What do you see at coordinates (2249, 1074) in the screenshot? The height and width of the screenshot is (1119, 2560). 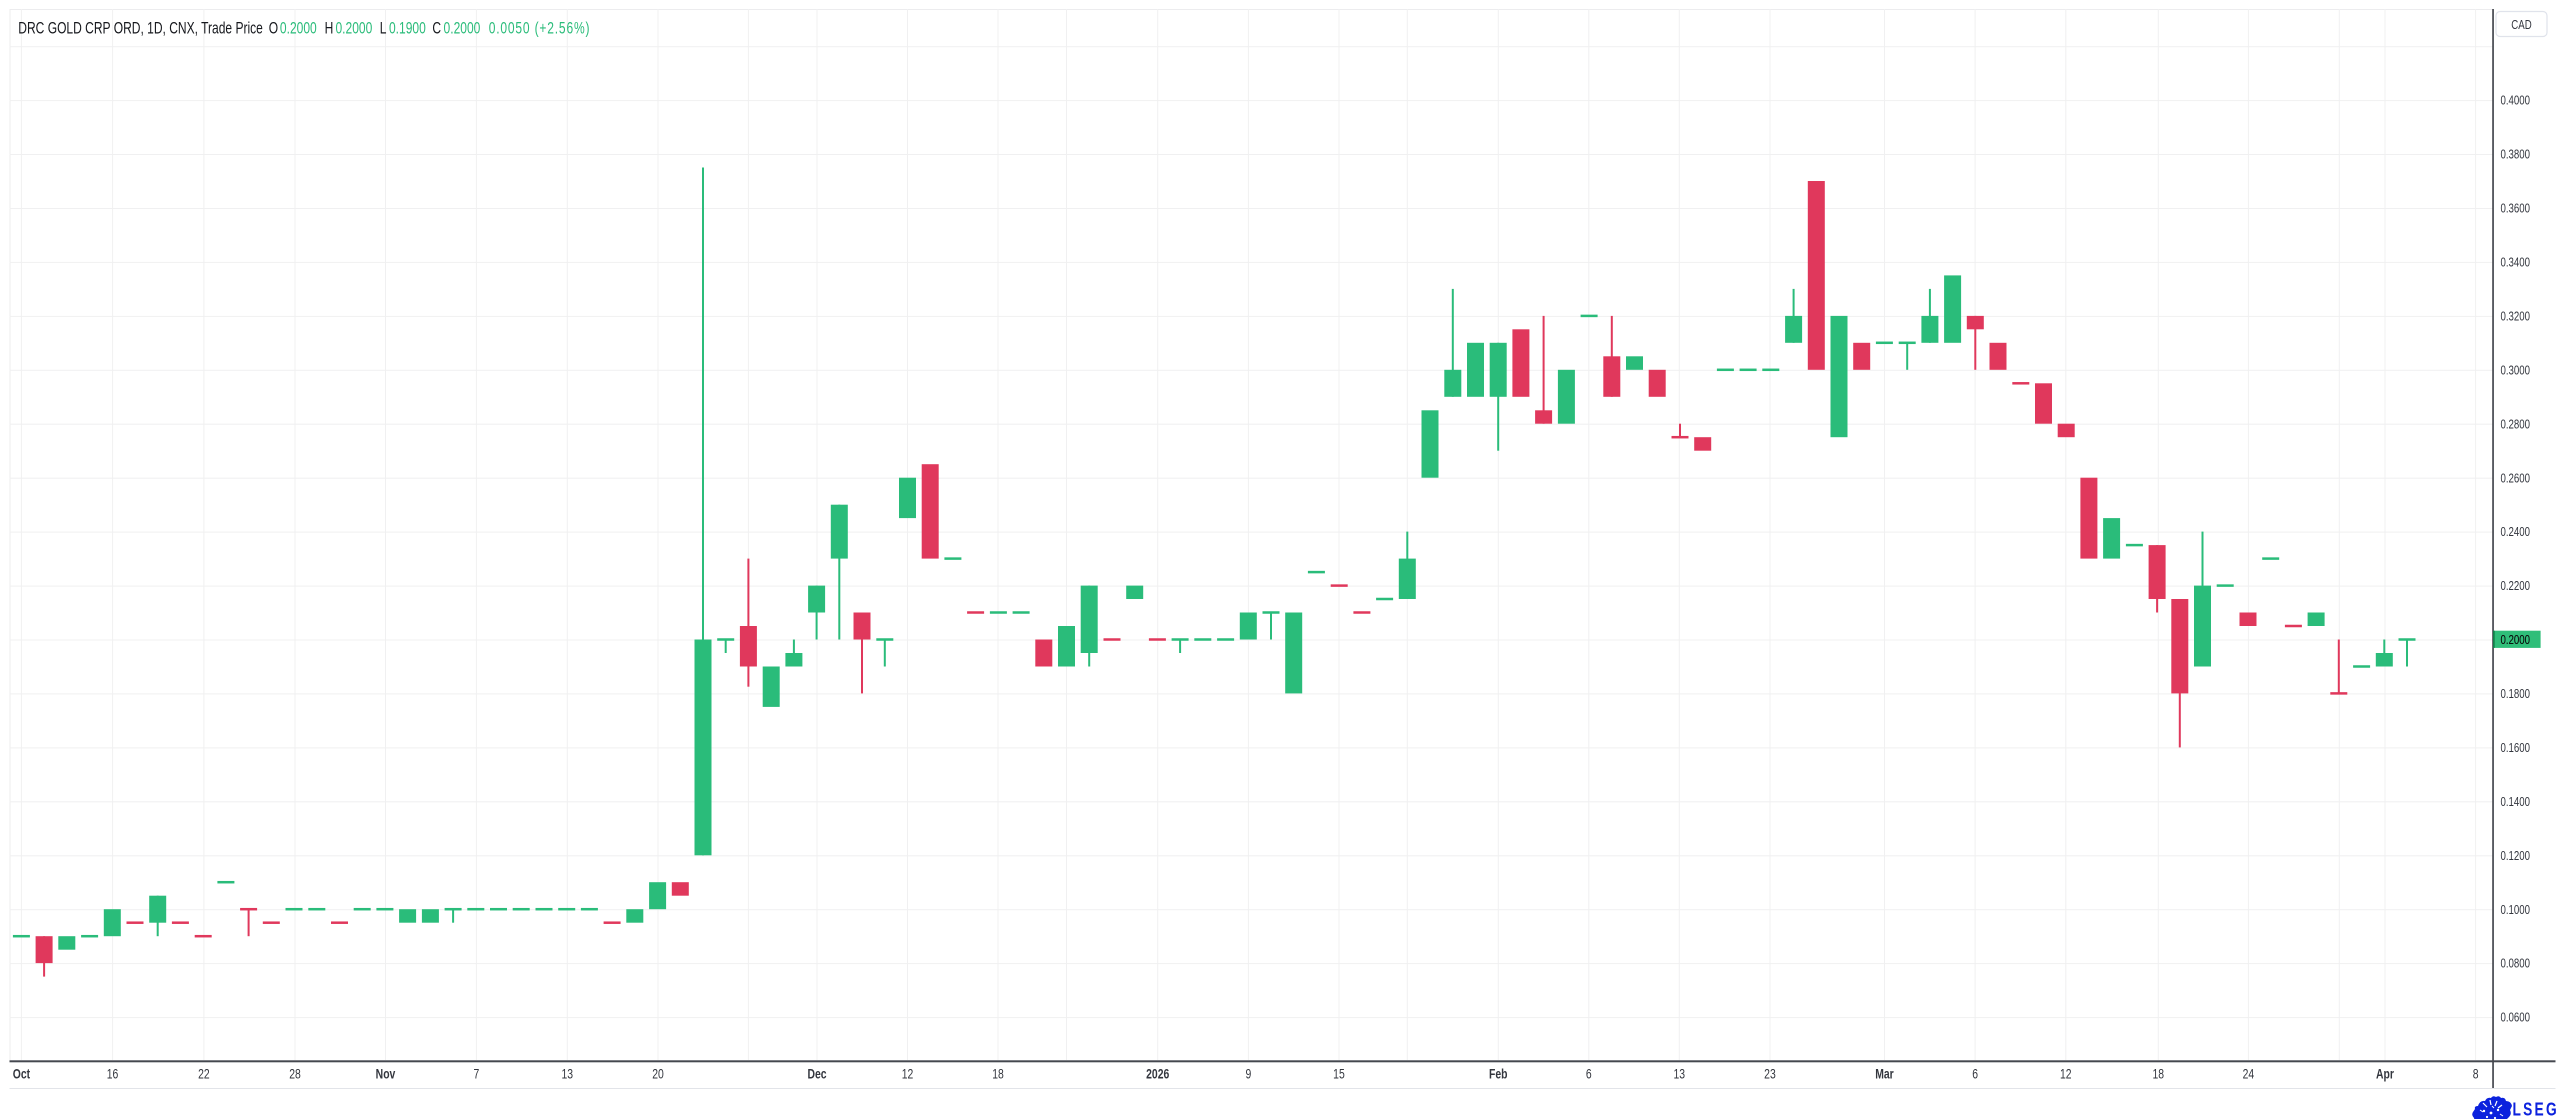 I see `svg-text: 24` at bounding box center [2249, 1074].